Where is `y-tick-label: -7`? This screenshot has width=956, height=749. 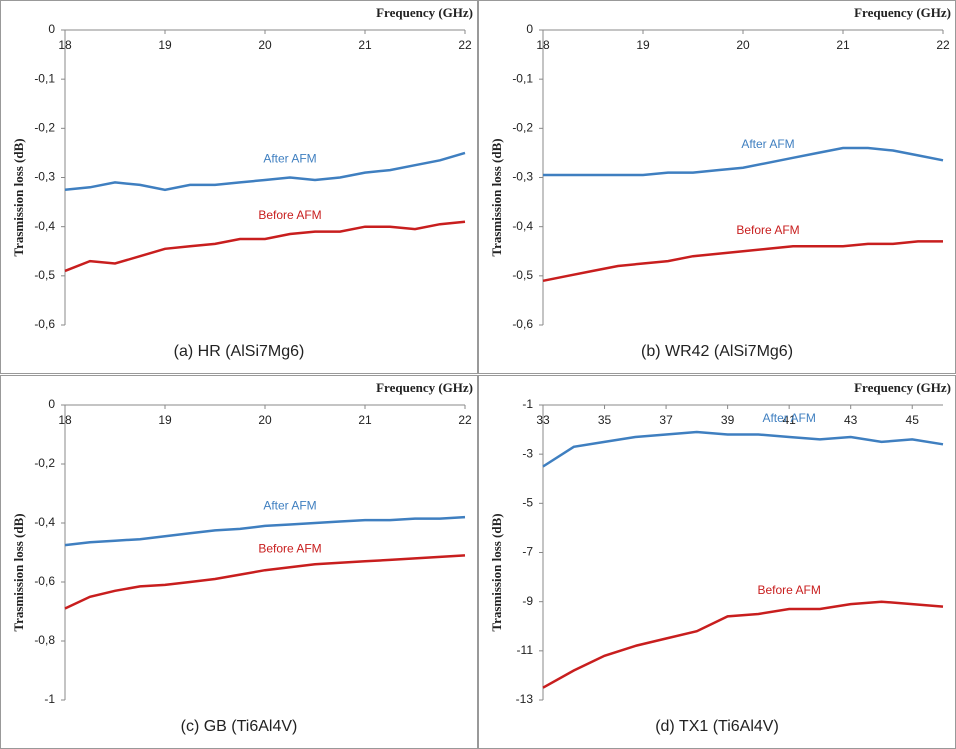
y-tick-label: -7 is located at coordinates (527, 552).